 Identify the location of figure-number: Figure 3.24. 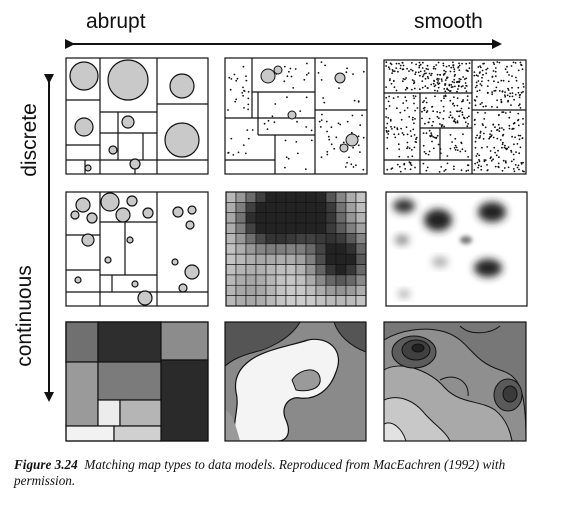
(46, 464).